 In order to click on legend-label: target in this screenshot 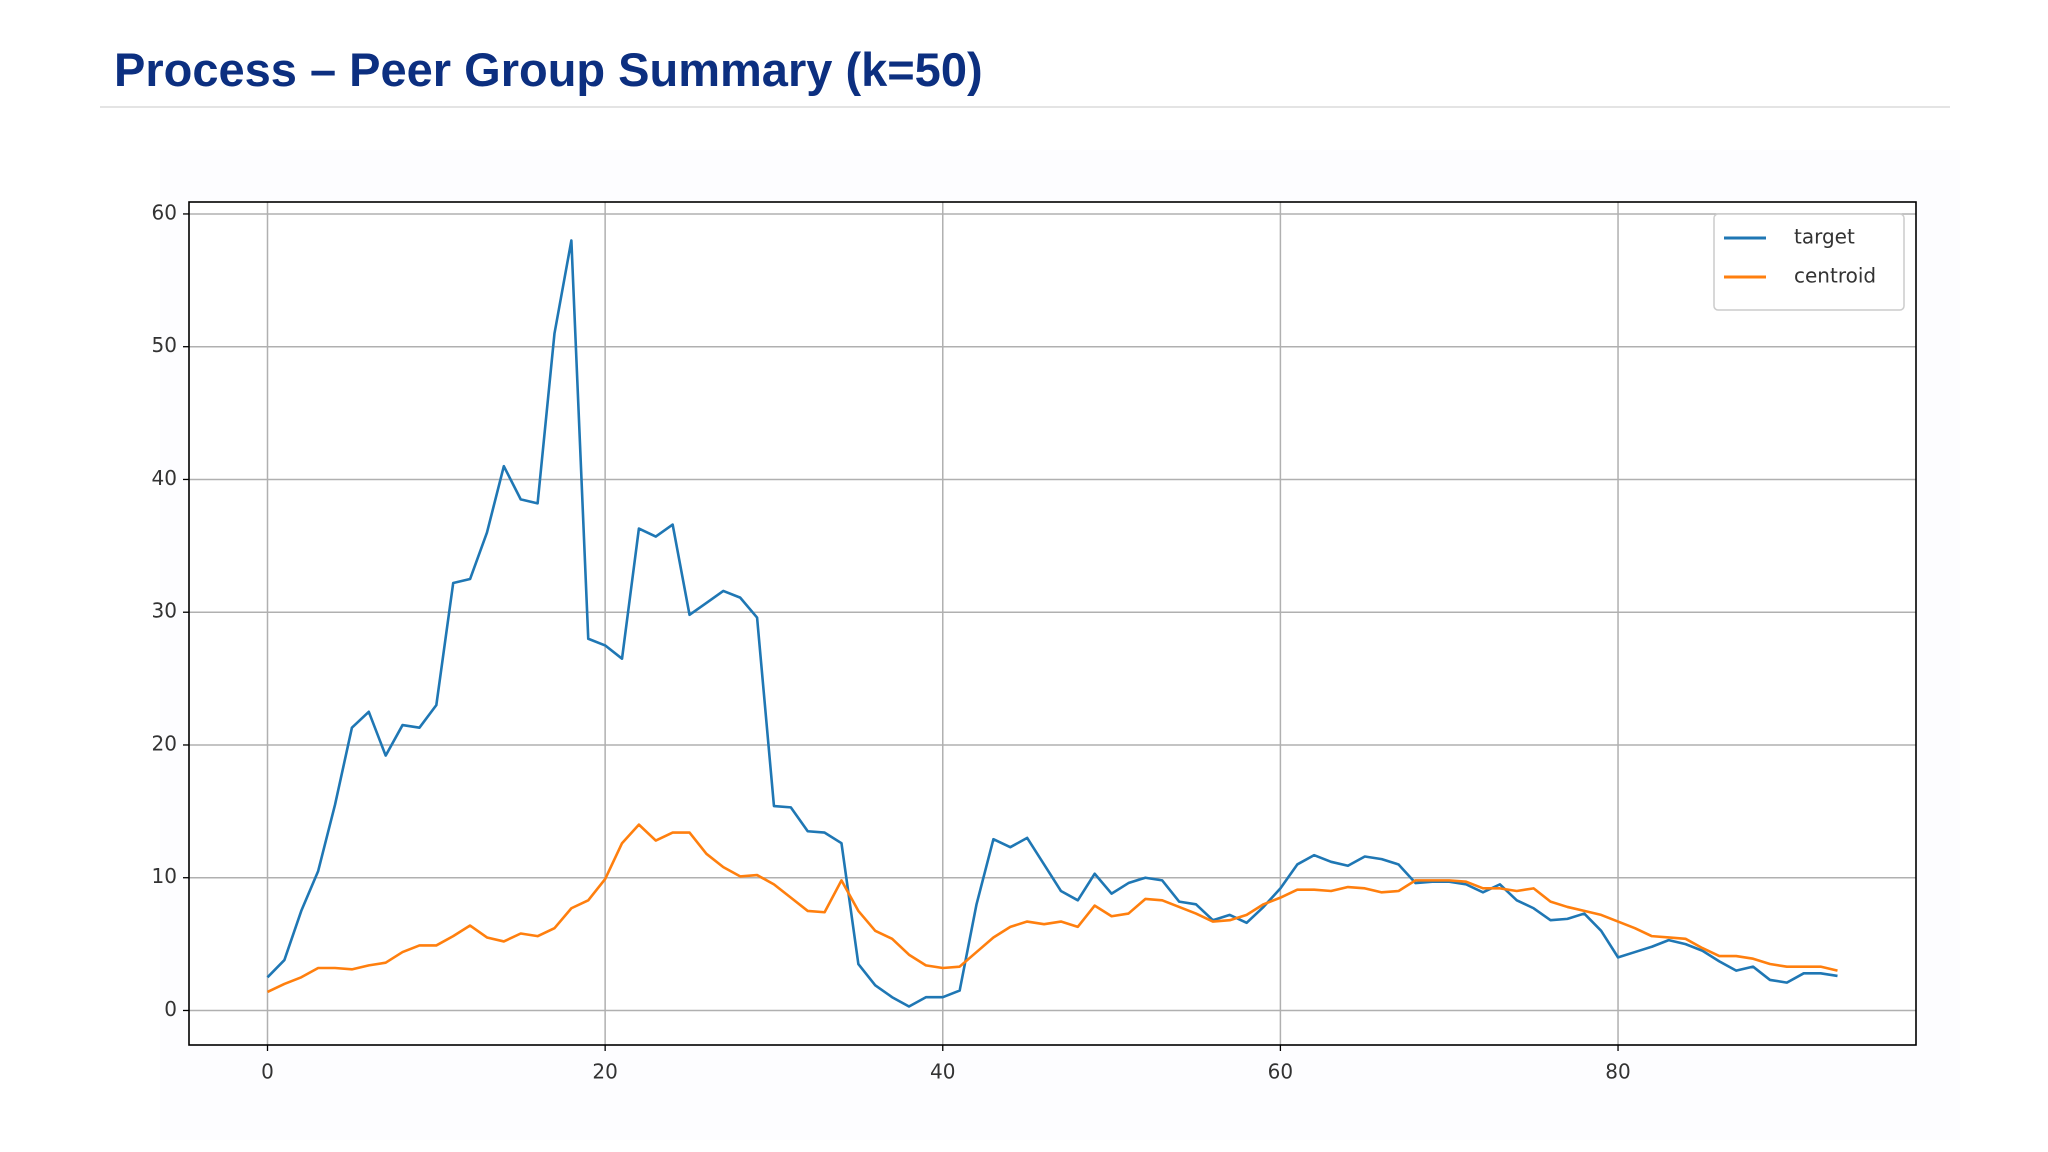, I will do `click(1824, 237)`.